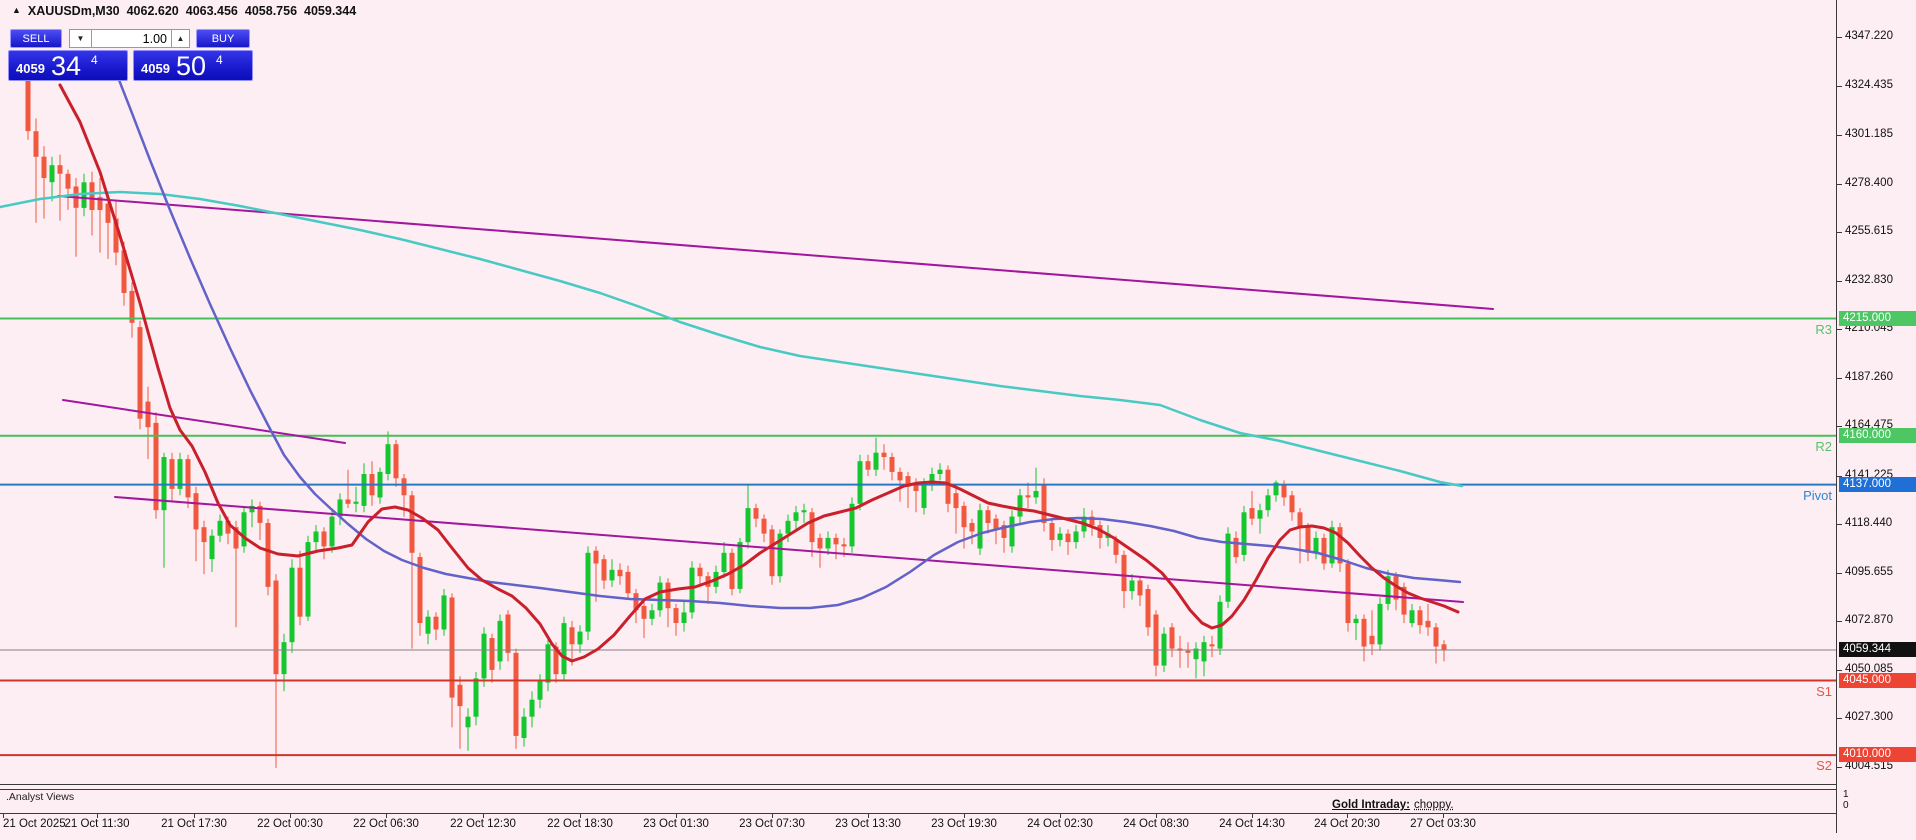 The width and height of the screenshot is (1916, 840). Describe the element at coordinates (1877, 680) in the screenshot. I see `level-price-badge: 4045.000` at that location.